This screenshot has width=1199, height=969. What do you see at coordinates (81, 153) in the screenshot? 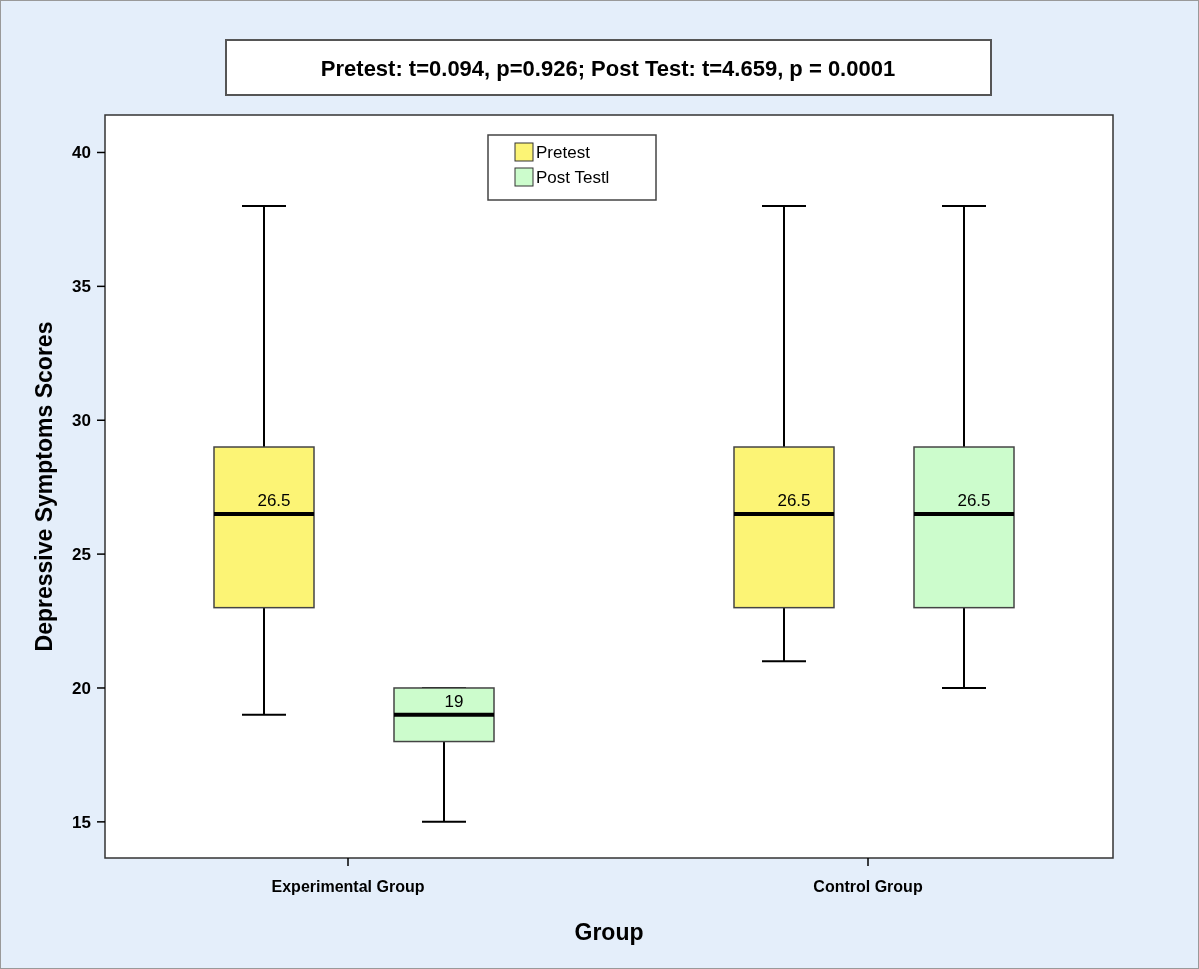
I see `y-tick-label: 40` at bounding box center [81, 153].